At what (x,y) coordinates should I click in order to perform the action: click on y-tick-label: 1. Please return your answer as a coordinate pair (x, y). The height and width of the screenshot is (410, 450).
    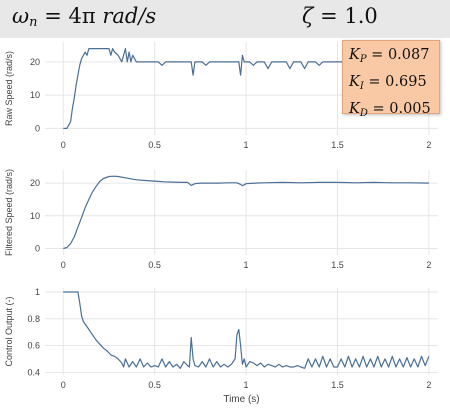
    Looking at the image, I should click on (37, 292).